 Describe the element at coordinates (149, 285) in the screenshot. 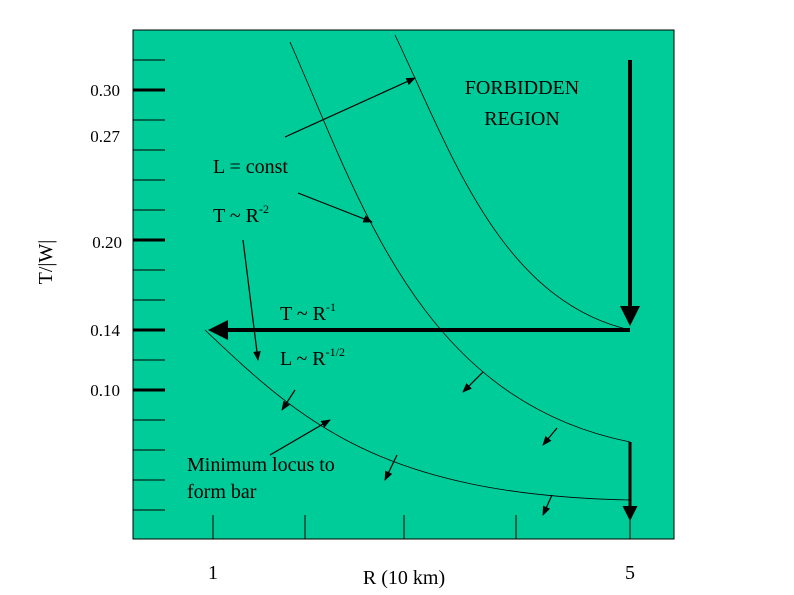

I see `y-ticks` at that location.